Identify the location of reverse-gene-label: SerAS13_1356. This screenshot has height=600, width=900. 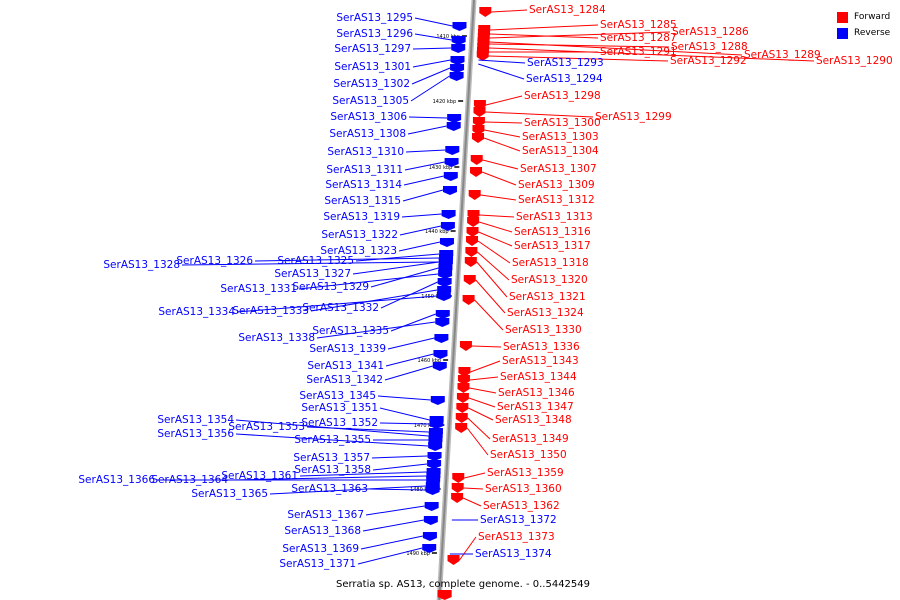
(195, 434).